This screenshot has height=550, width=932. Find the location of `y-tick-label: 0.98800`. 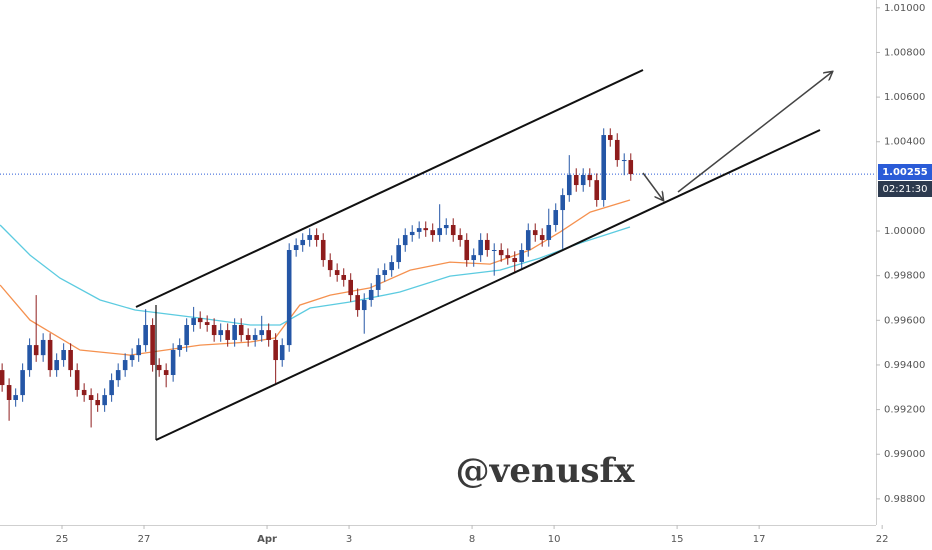

y-tick-label: 0.98800 is located at coordinates (904, 499).